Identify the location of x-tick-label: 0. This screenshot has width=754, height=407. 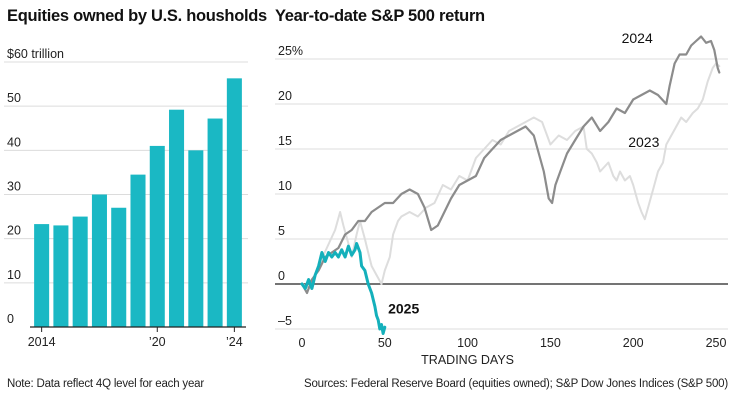
(302, 343).